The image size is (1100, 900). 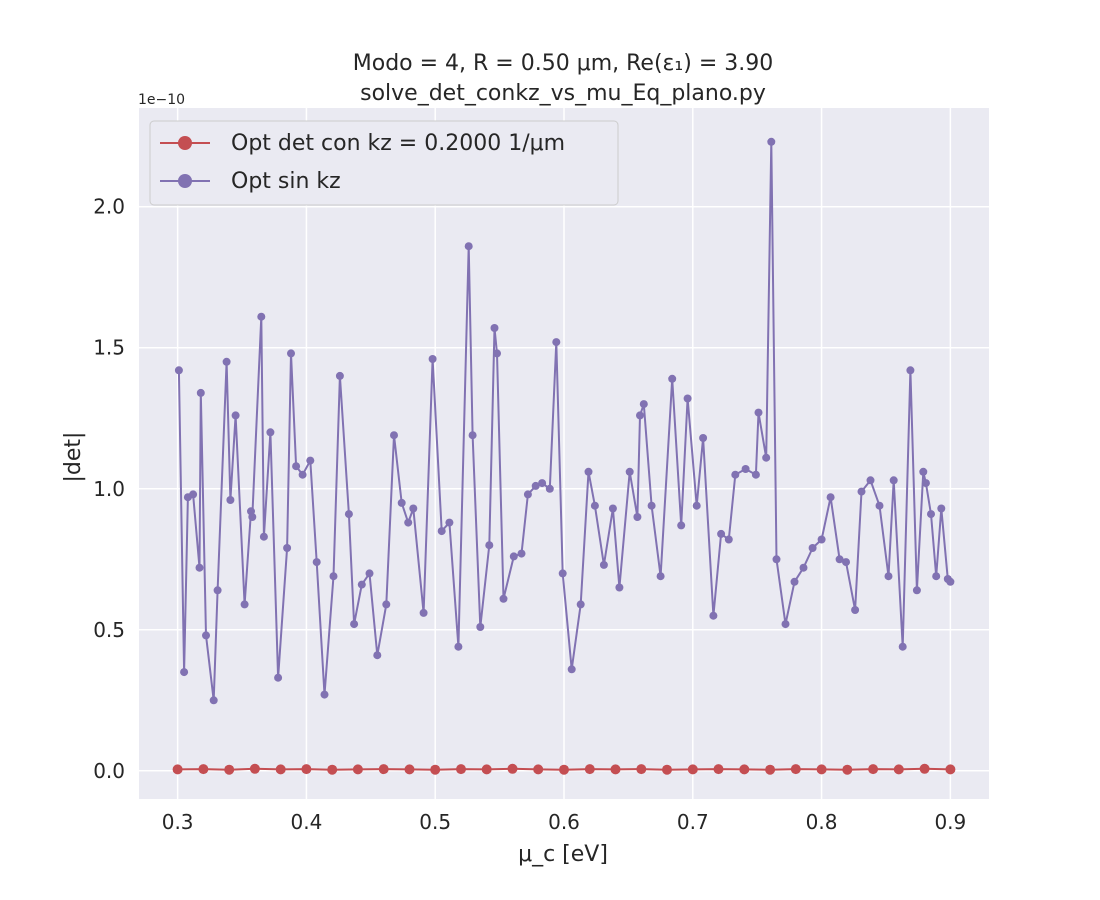 What do you see at coordinates (109, 630) in the screenshot?
I see `y-tick-label: 0.5` at bounding box center [109, 630].